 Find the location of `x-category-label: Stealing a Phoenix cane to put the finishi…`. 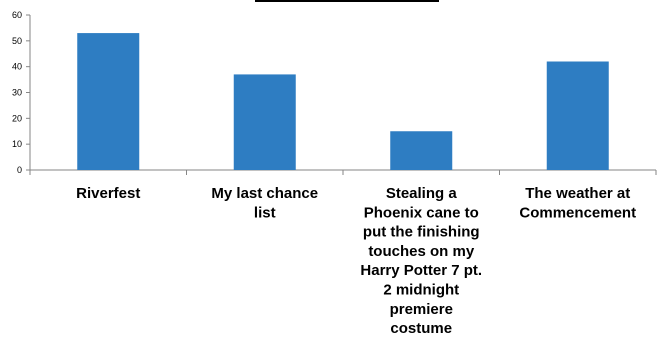

x-category-label: Stealing a Phoenix cane to put the finishi… is located at coordinates (421, 261).